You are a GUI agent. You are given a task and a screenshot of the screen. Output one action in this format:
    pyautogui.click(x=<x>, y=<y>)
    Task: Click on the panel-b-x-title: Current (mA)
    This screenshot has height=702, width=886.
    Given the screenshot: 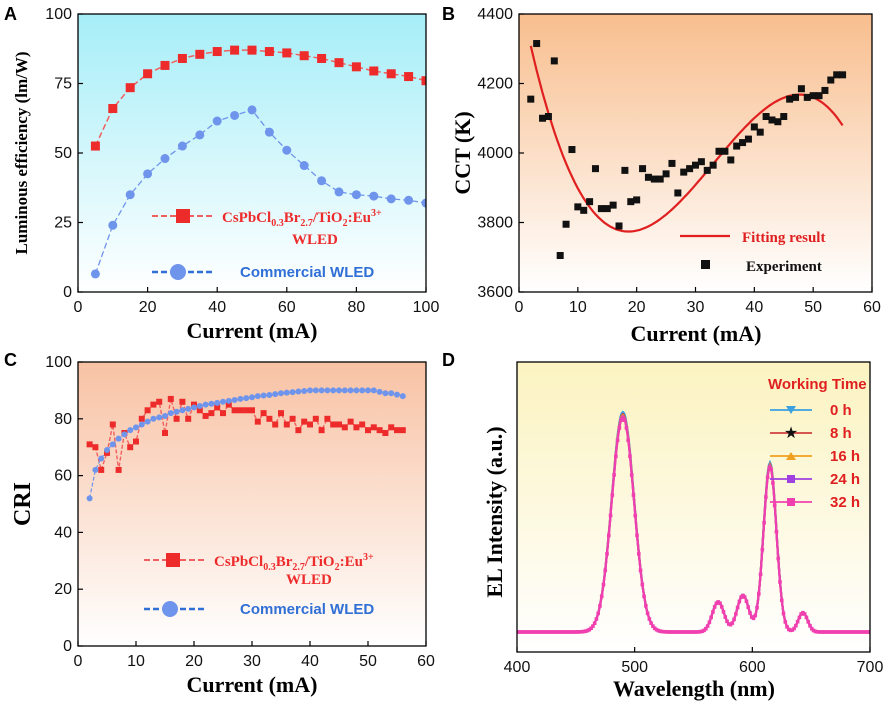 What is the action you would take?
    pyautogui.click(x=696, y=333)
    